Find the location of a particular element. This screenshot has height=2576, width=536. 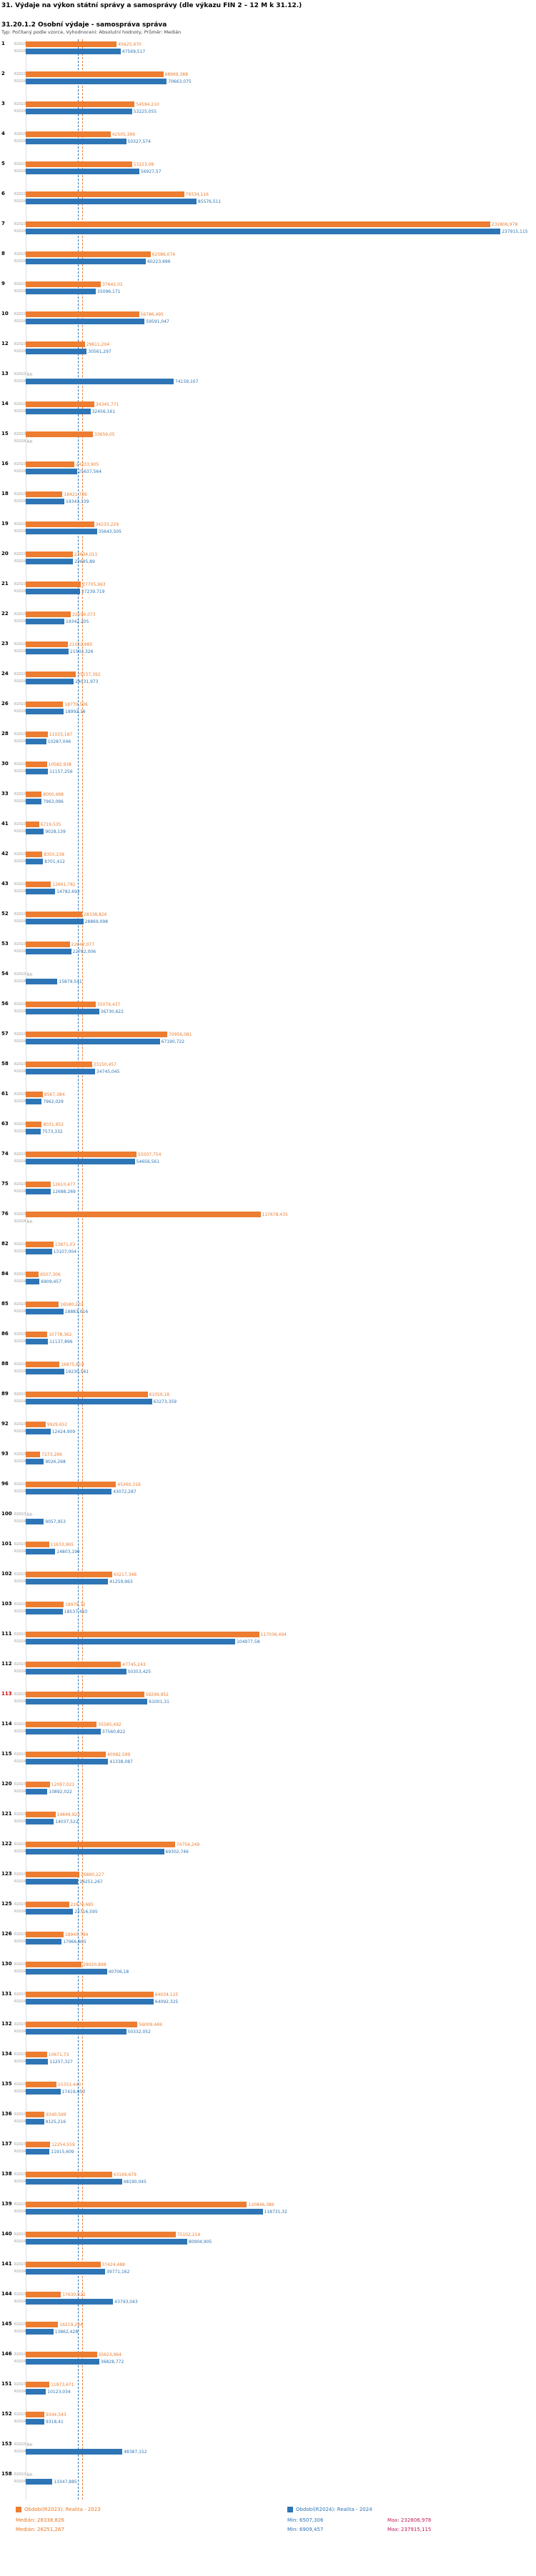

legend-swatch-r2024 is located at coordinates (290, 2509).